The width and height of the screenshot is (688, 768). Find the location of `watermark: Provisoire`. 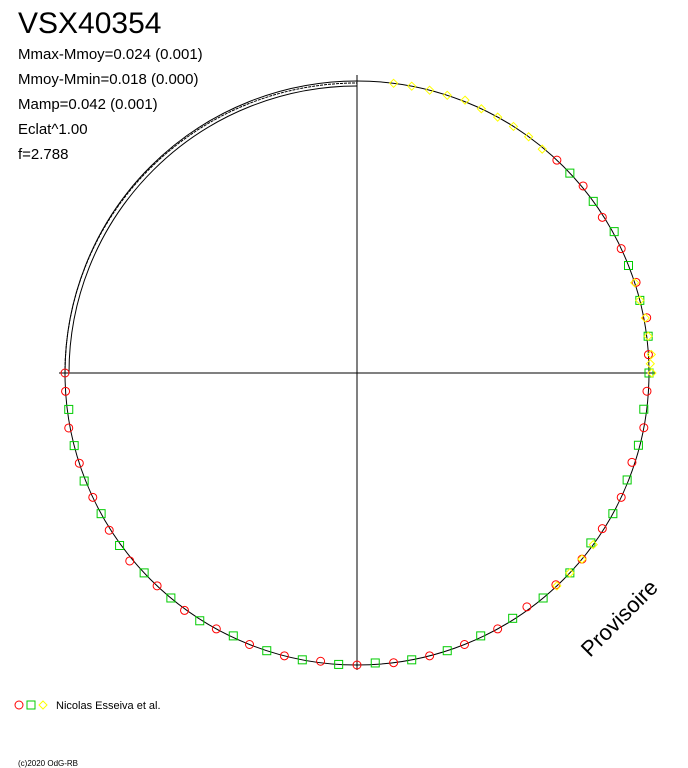

watermark: Provisoire is located at coordinates (619, 618).